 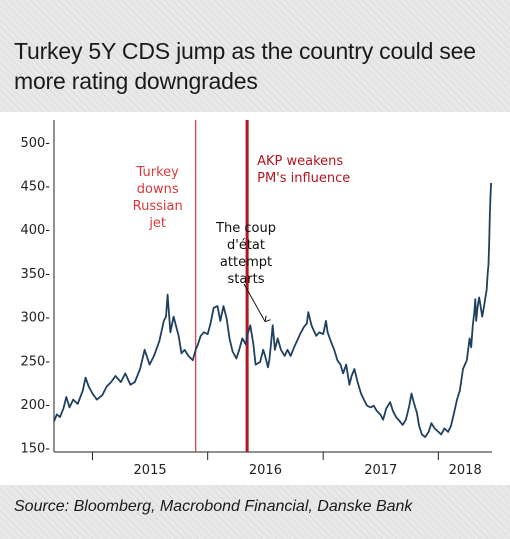 What do you see at coordinates (246, 262) in the screenshot?
I see `annotation-coup: attempt` at bounding box center [246, 262].